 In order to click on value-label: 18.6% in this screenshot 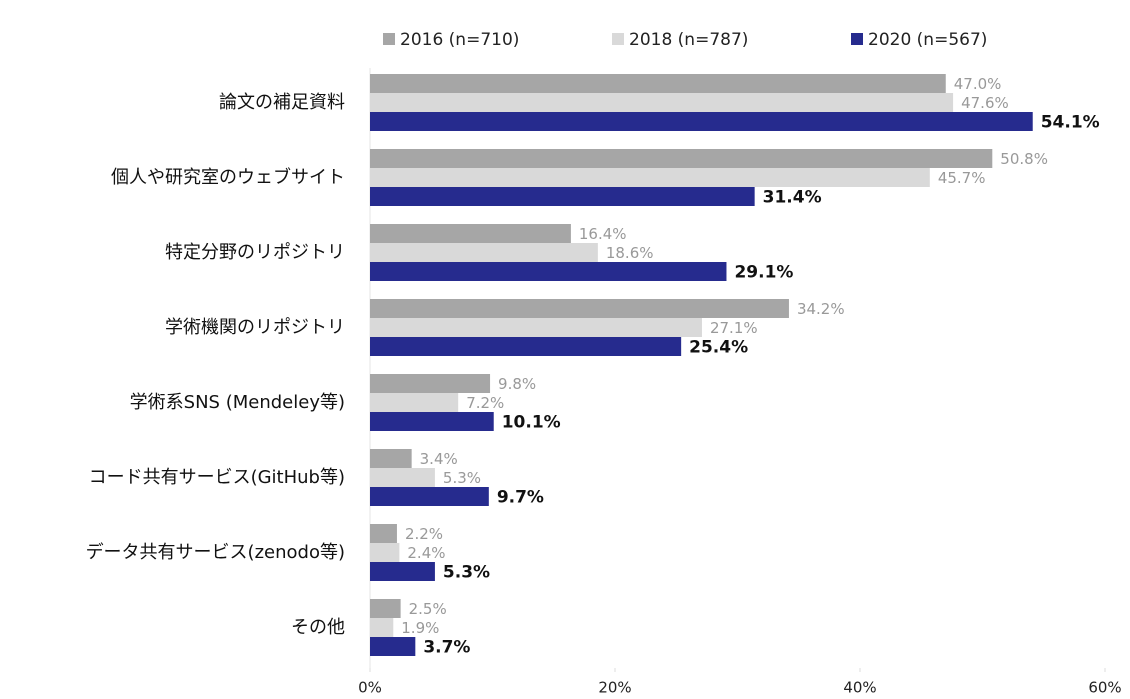, I will do `click(630, 253)`.